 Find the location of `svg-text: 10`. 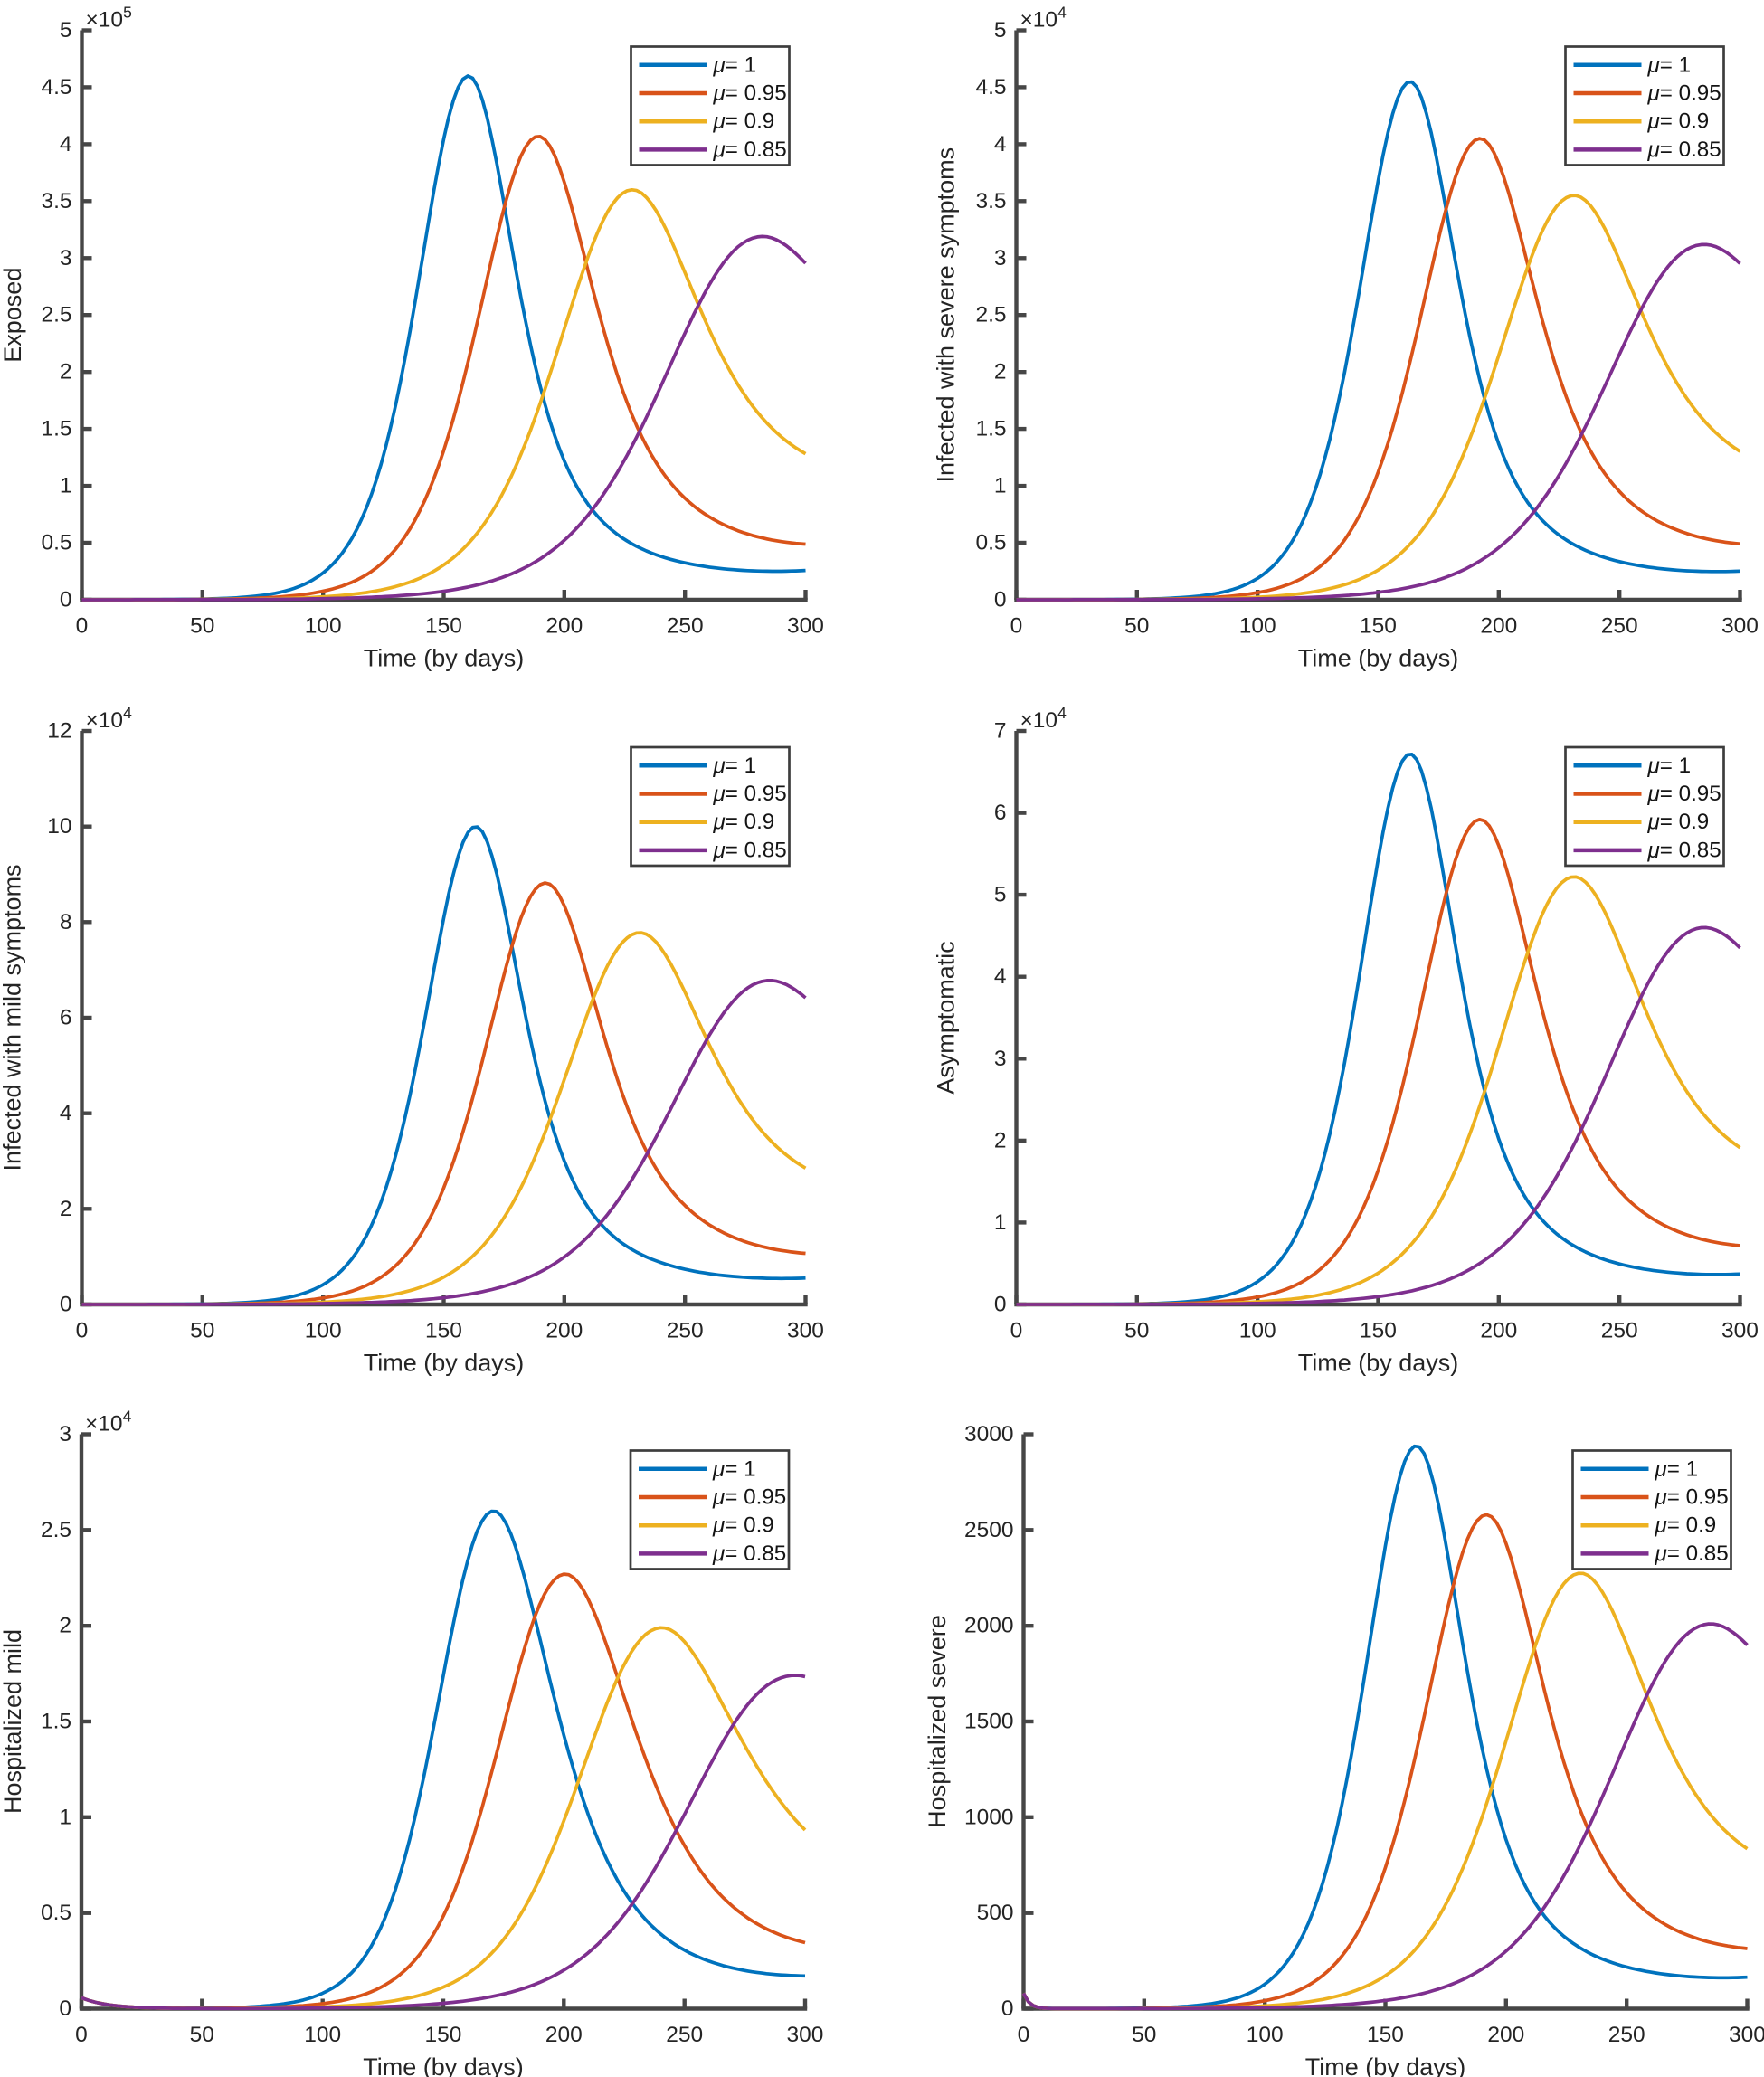

svg-text: 10 is located at coordinates (59, 826).